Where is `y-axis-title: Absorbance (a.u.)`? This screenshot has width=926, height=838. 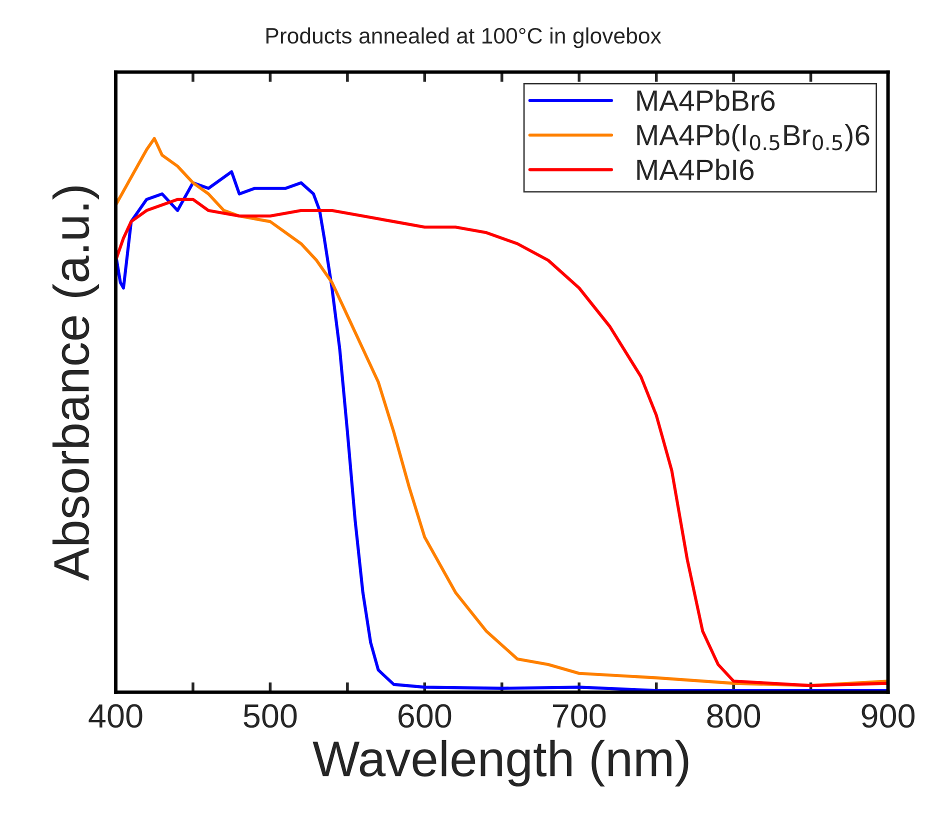
y-axis-title: Absorbance (a.u.) is located at coordinates (76, 383).